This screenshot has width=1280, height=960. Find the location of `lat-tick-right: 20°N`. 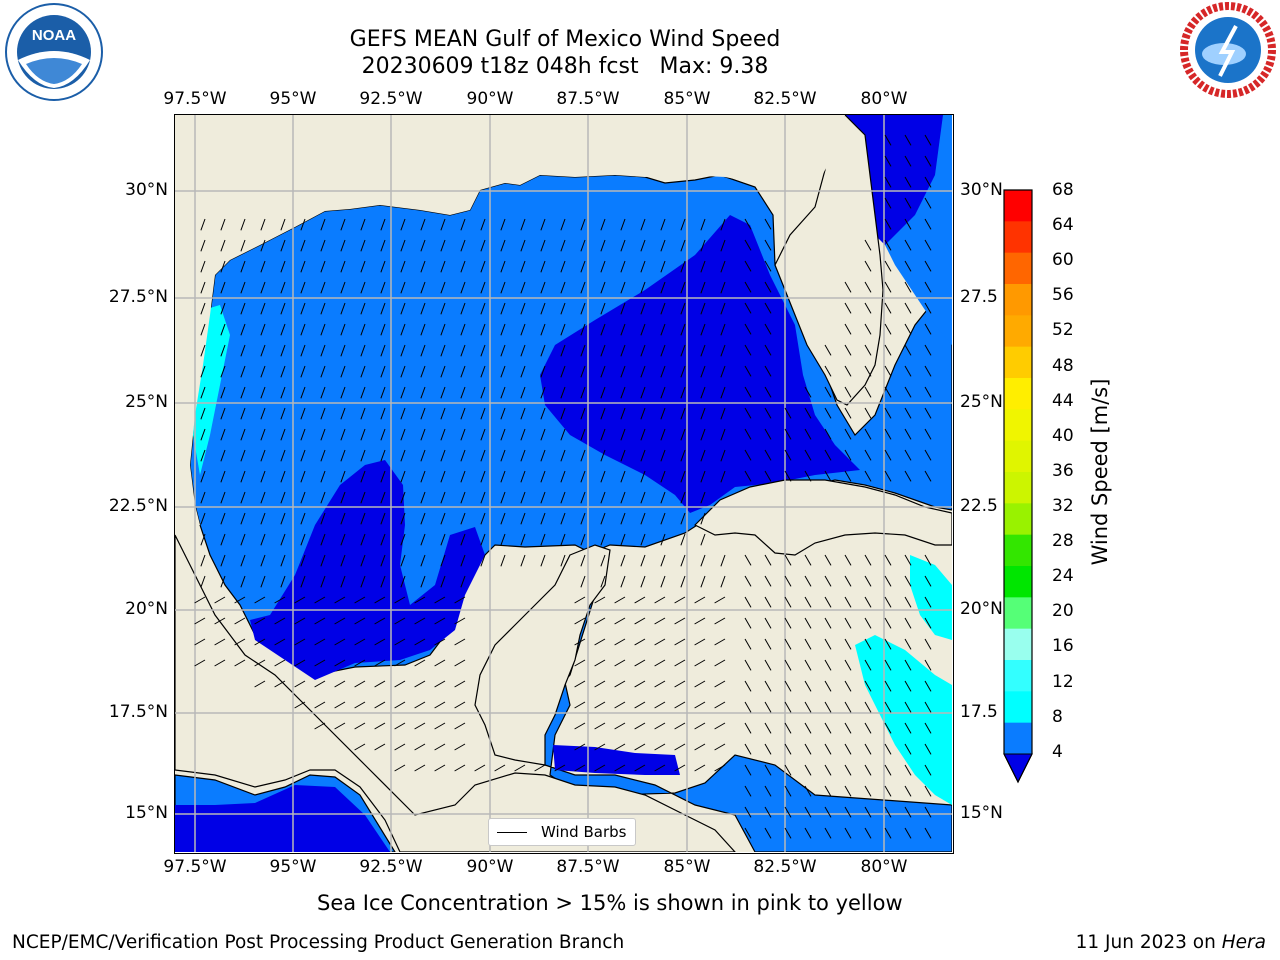

lat-tick-right: 20°N is located at coordinates (981, 609).